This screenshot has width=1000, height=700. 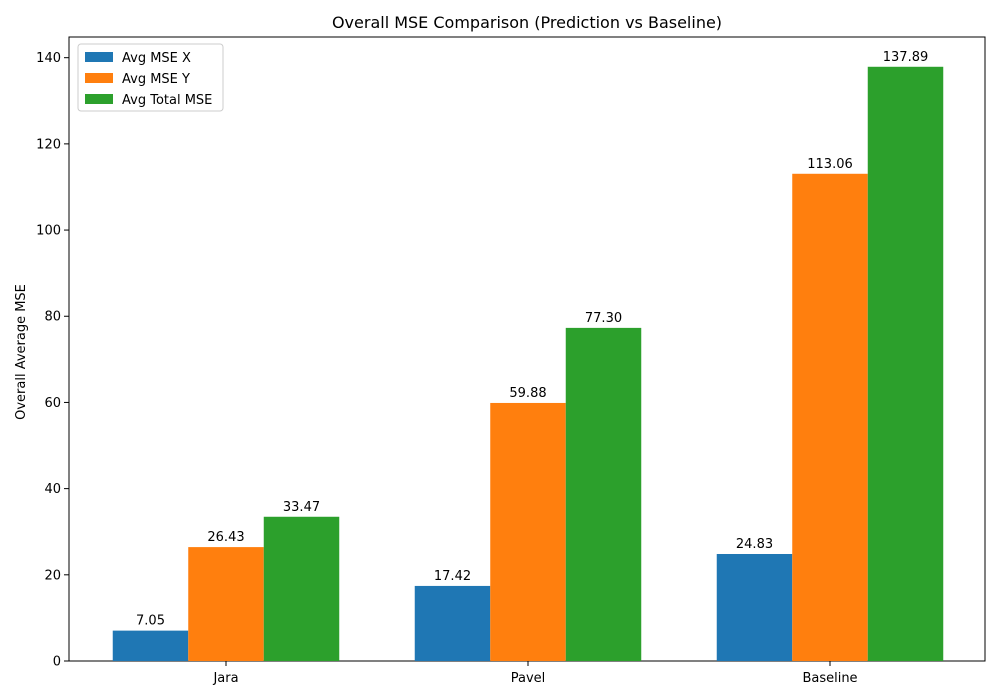 I want to click on bar-value-label: 7.05, so click(x=150, y=621).